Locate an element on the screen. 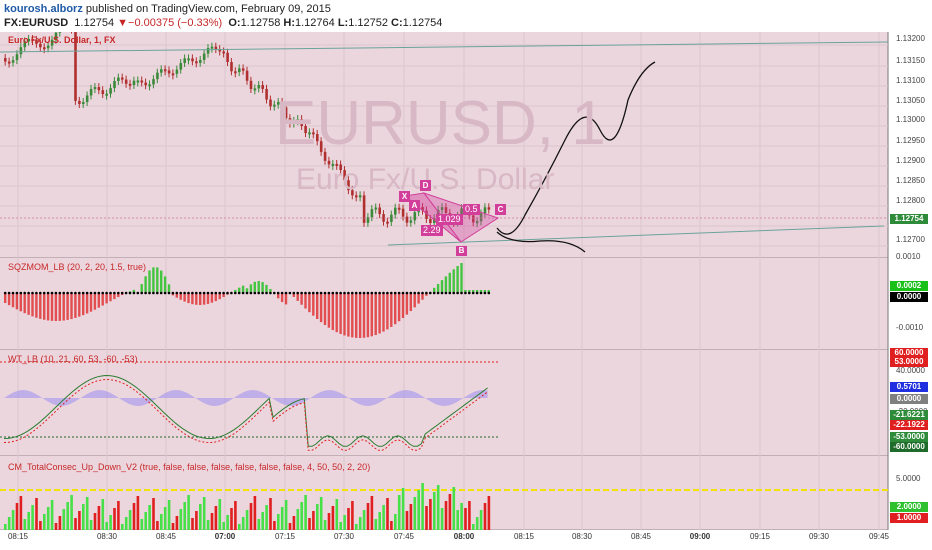 The height and width of the screenshot is (550, 932). wt-tag: 60.0000 is located at coordinates (909, 353).